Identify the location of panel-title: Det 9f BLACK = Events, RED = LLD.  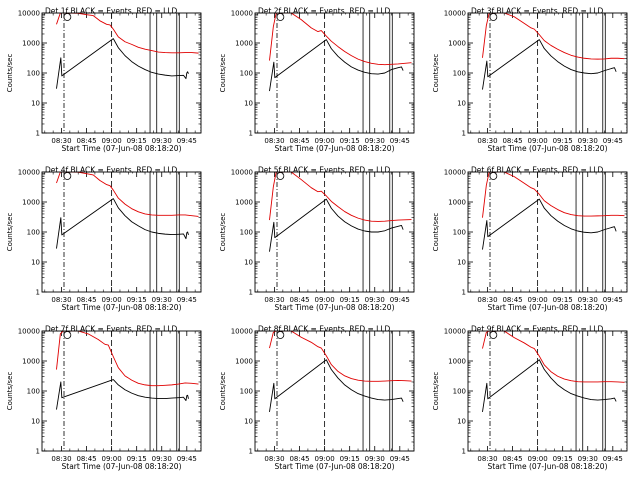
(537, 329).